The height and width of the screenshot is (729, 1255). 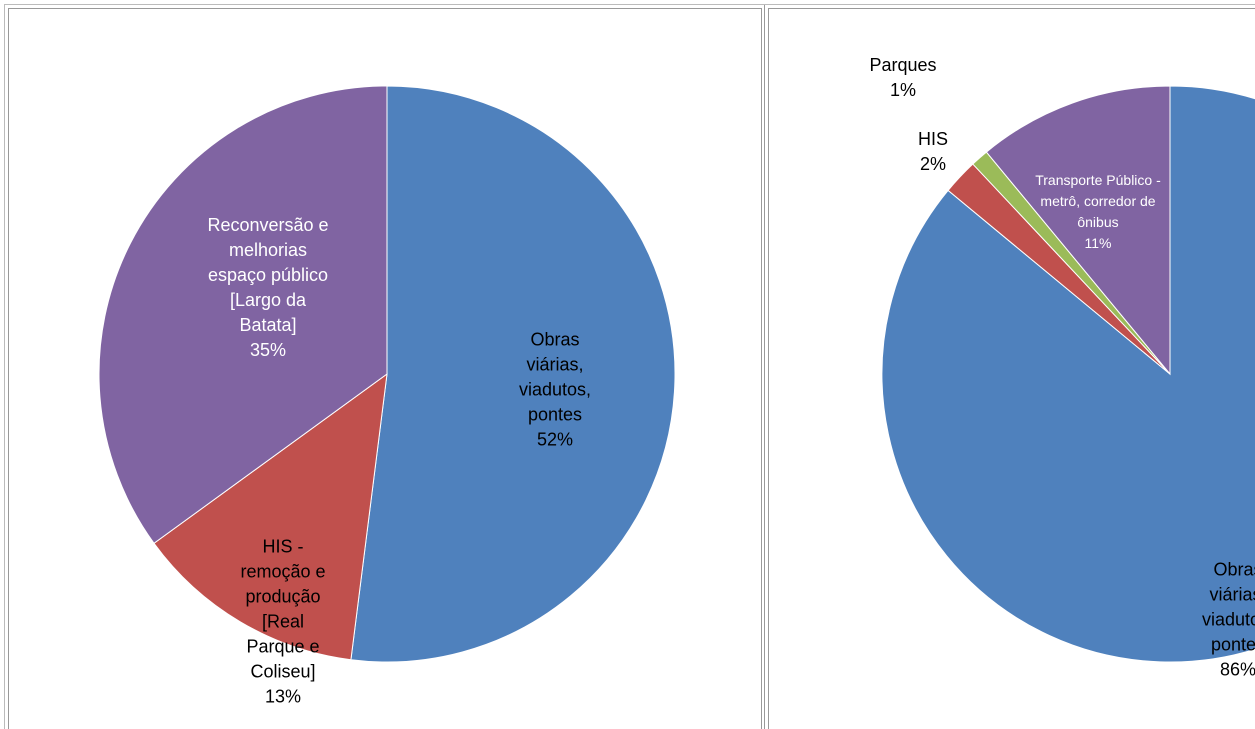 I want to click on value-label: 52%, so click(x=555, y=439).